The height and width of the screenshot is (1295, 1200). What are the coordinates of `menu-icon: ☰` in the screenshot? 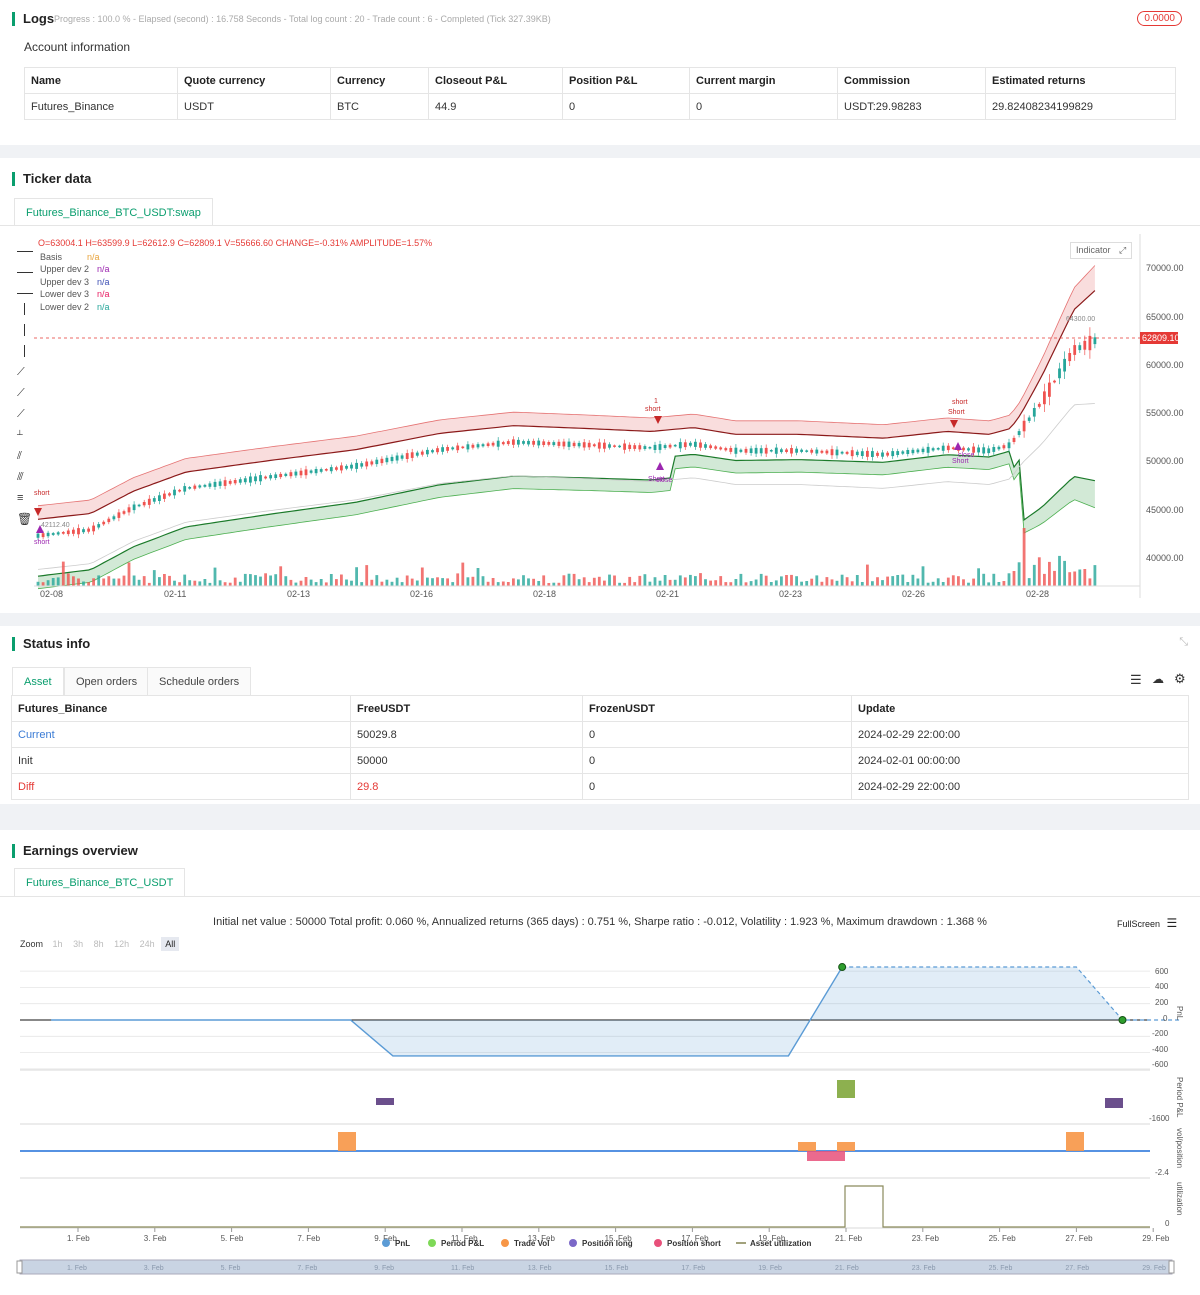 It's located at (1172, 923).